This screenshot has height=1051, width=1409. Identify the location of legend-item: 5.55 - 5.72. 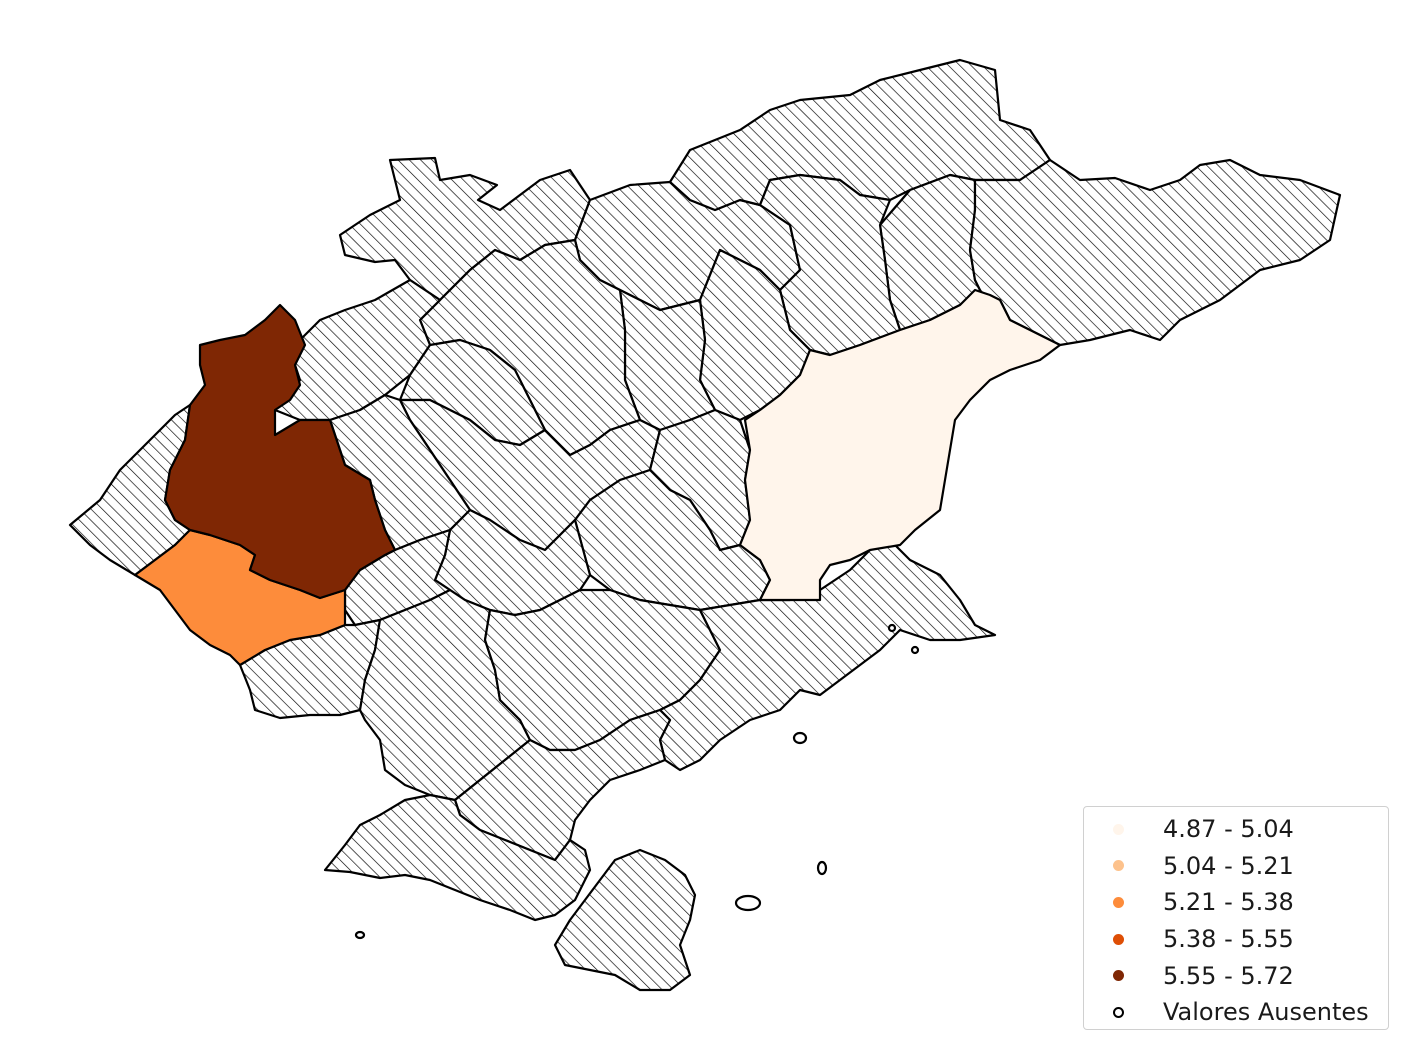
(1236, 975).